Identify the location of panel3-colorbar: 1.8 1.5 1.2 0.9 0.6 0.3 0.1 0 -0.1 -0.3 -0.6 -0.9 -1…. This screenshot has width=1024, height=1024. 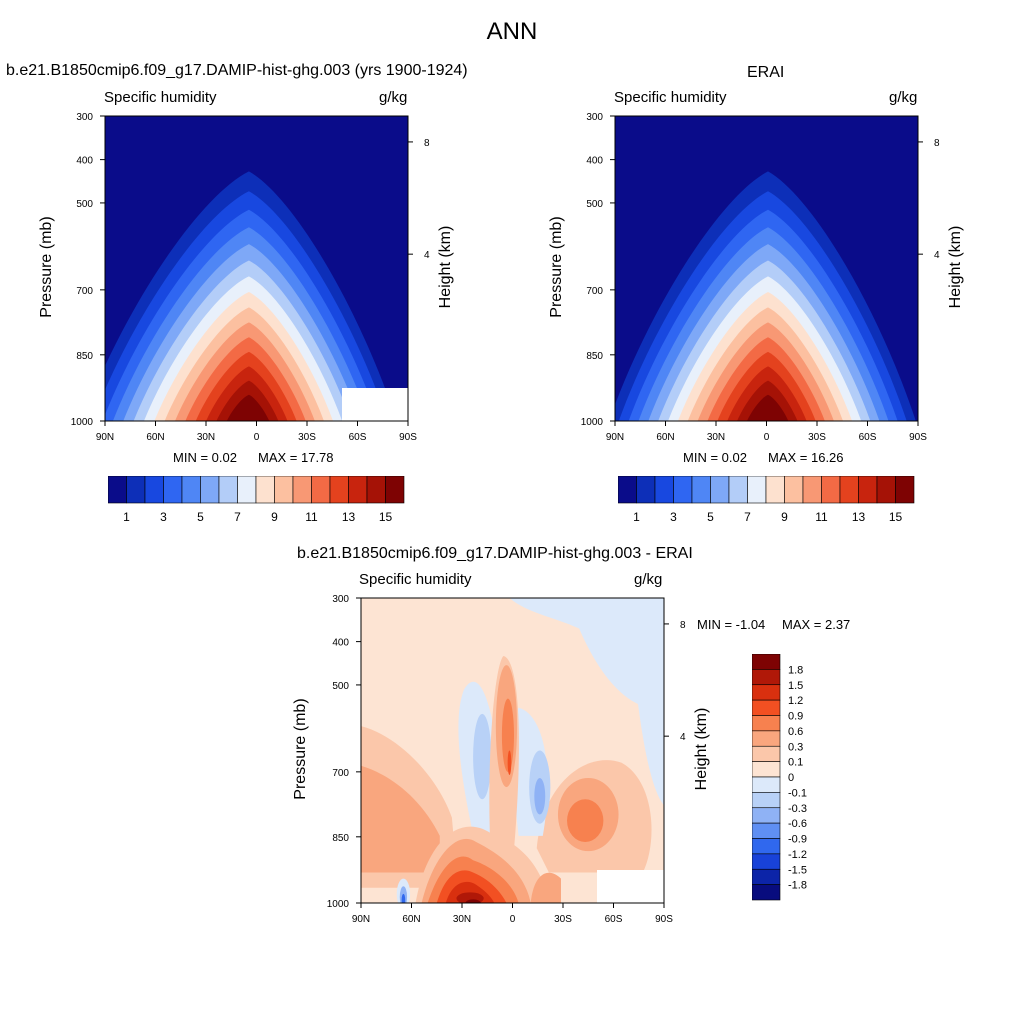
(779, 777).